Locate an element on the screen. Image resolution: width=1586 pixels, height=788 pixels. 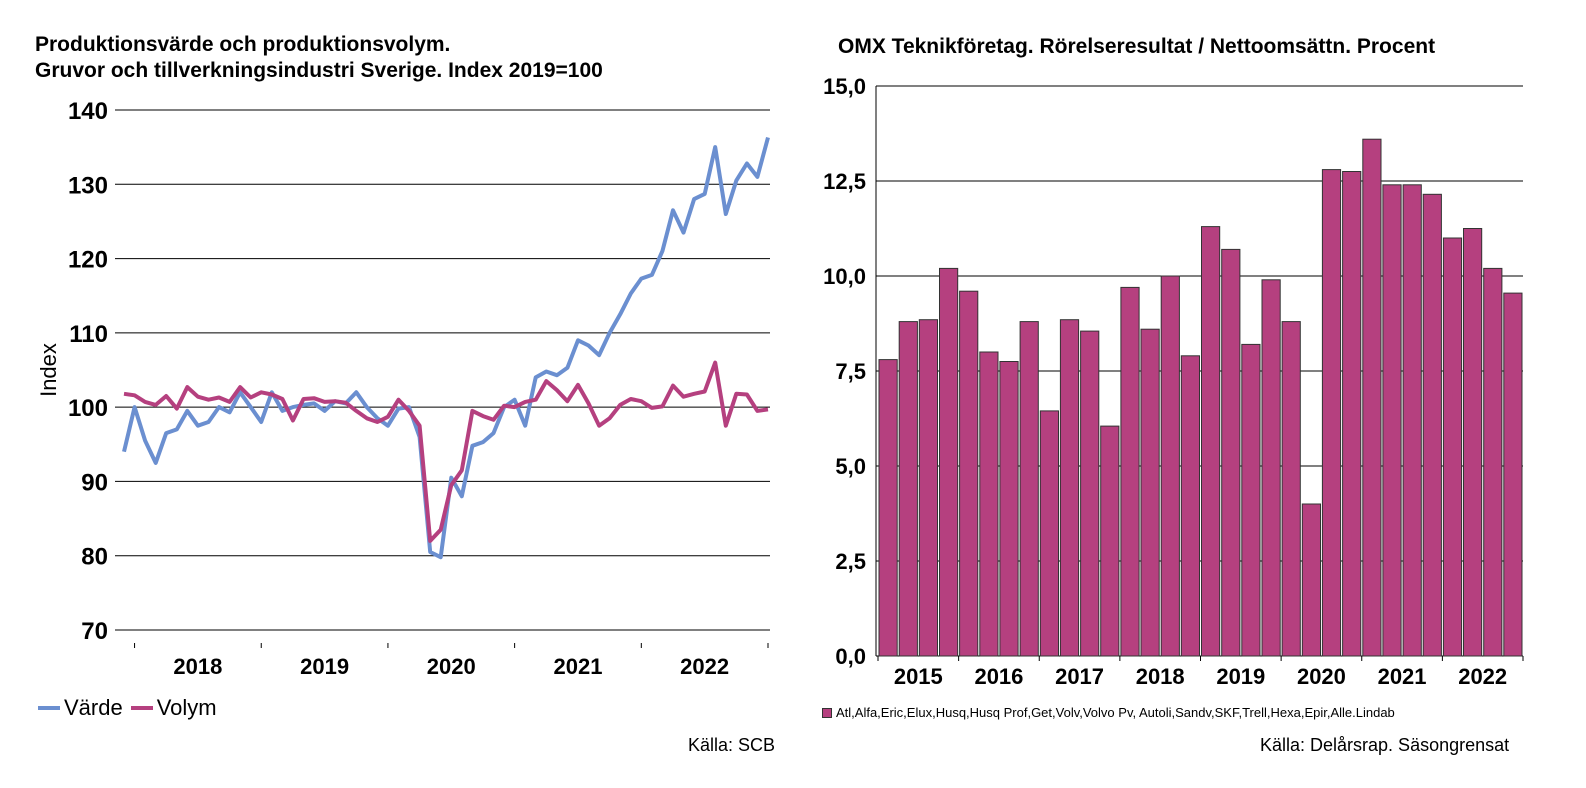
left-ytick-label-5: 120 is located at coordinates (88, 260).